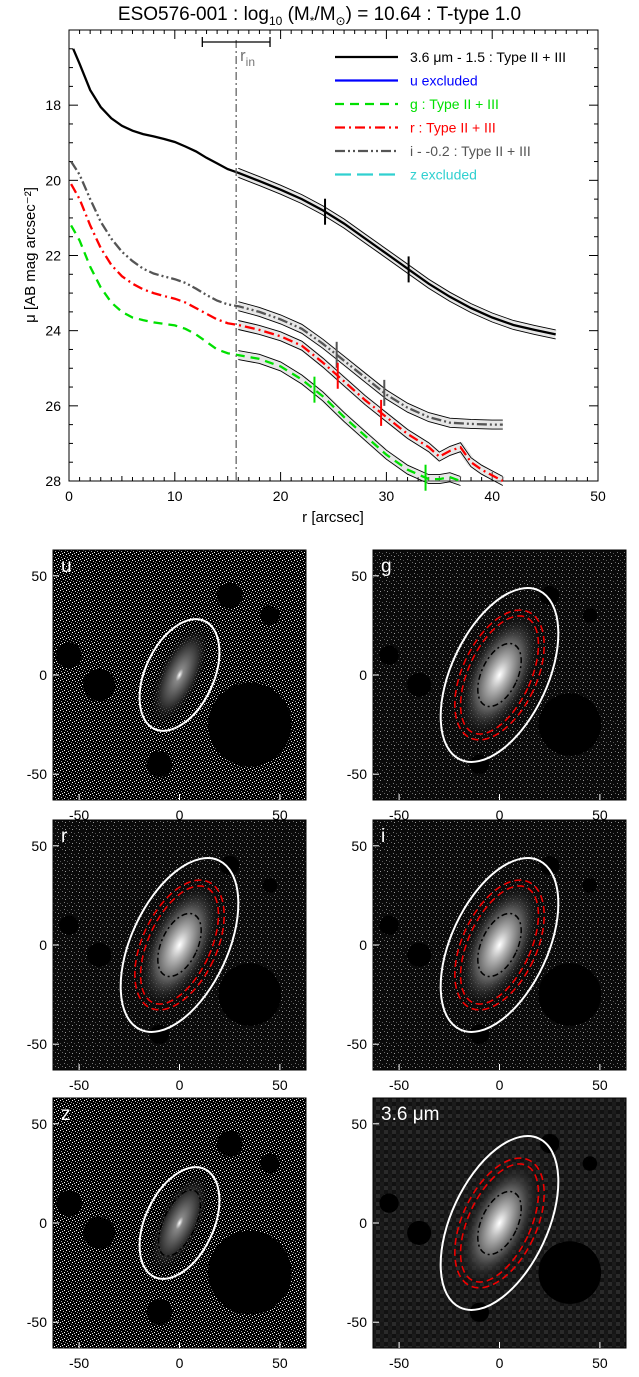  I want to click on image-panel: r -50 0 50 50 0 -50, so click(167, 956).